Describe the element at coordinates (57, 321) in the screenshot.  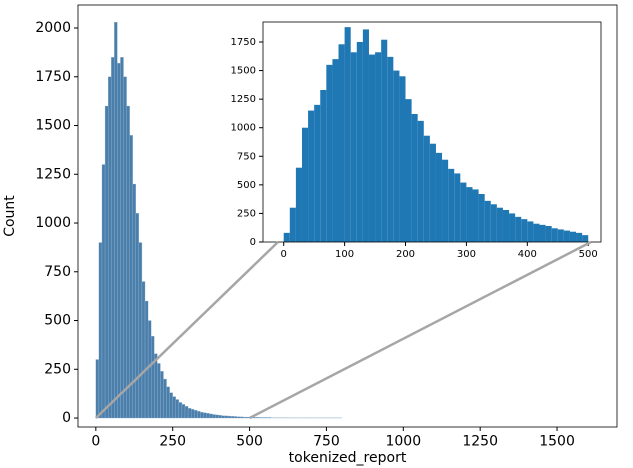
I see `y-tick-label: 500` at that location.